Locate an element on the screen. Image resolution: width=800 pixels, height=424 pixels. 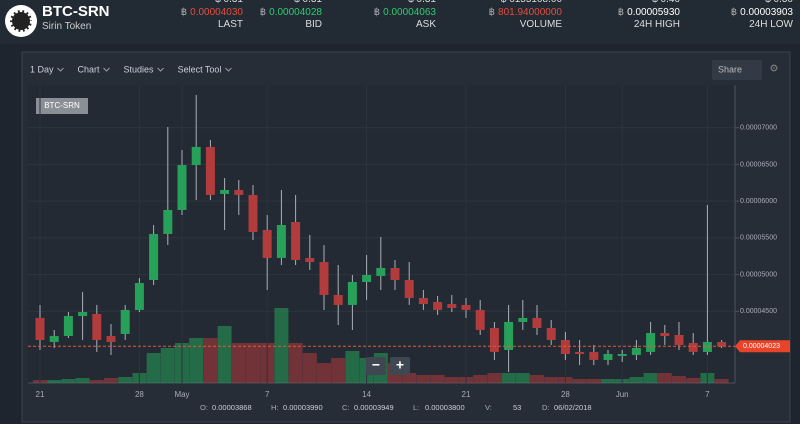
toolbar-item: 1 Day is located at coordinates (42, 69).